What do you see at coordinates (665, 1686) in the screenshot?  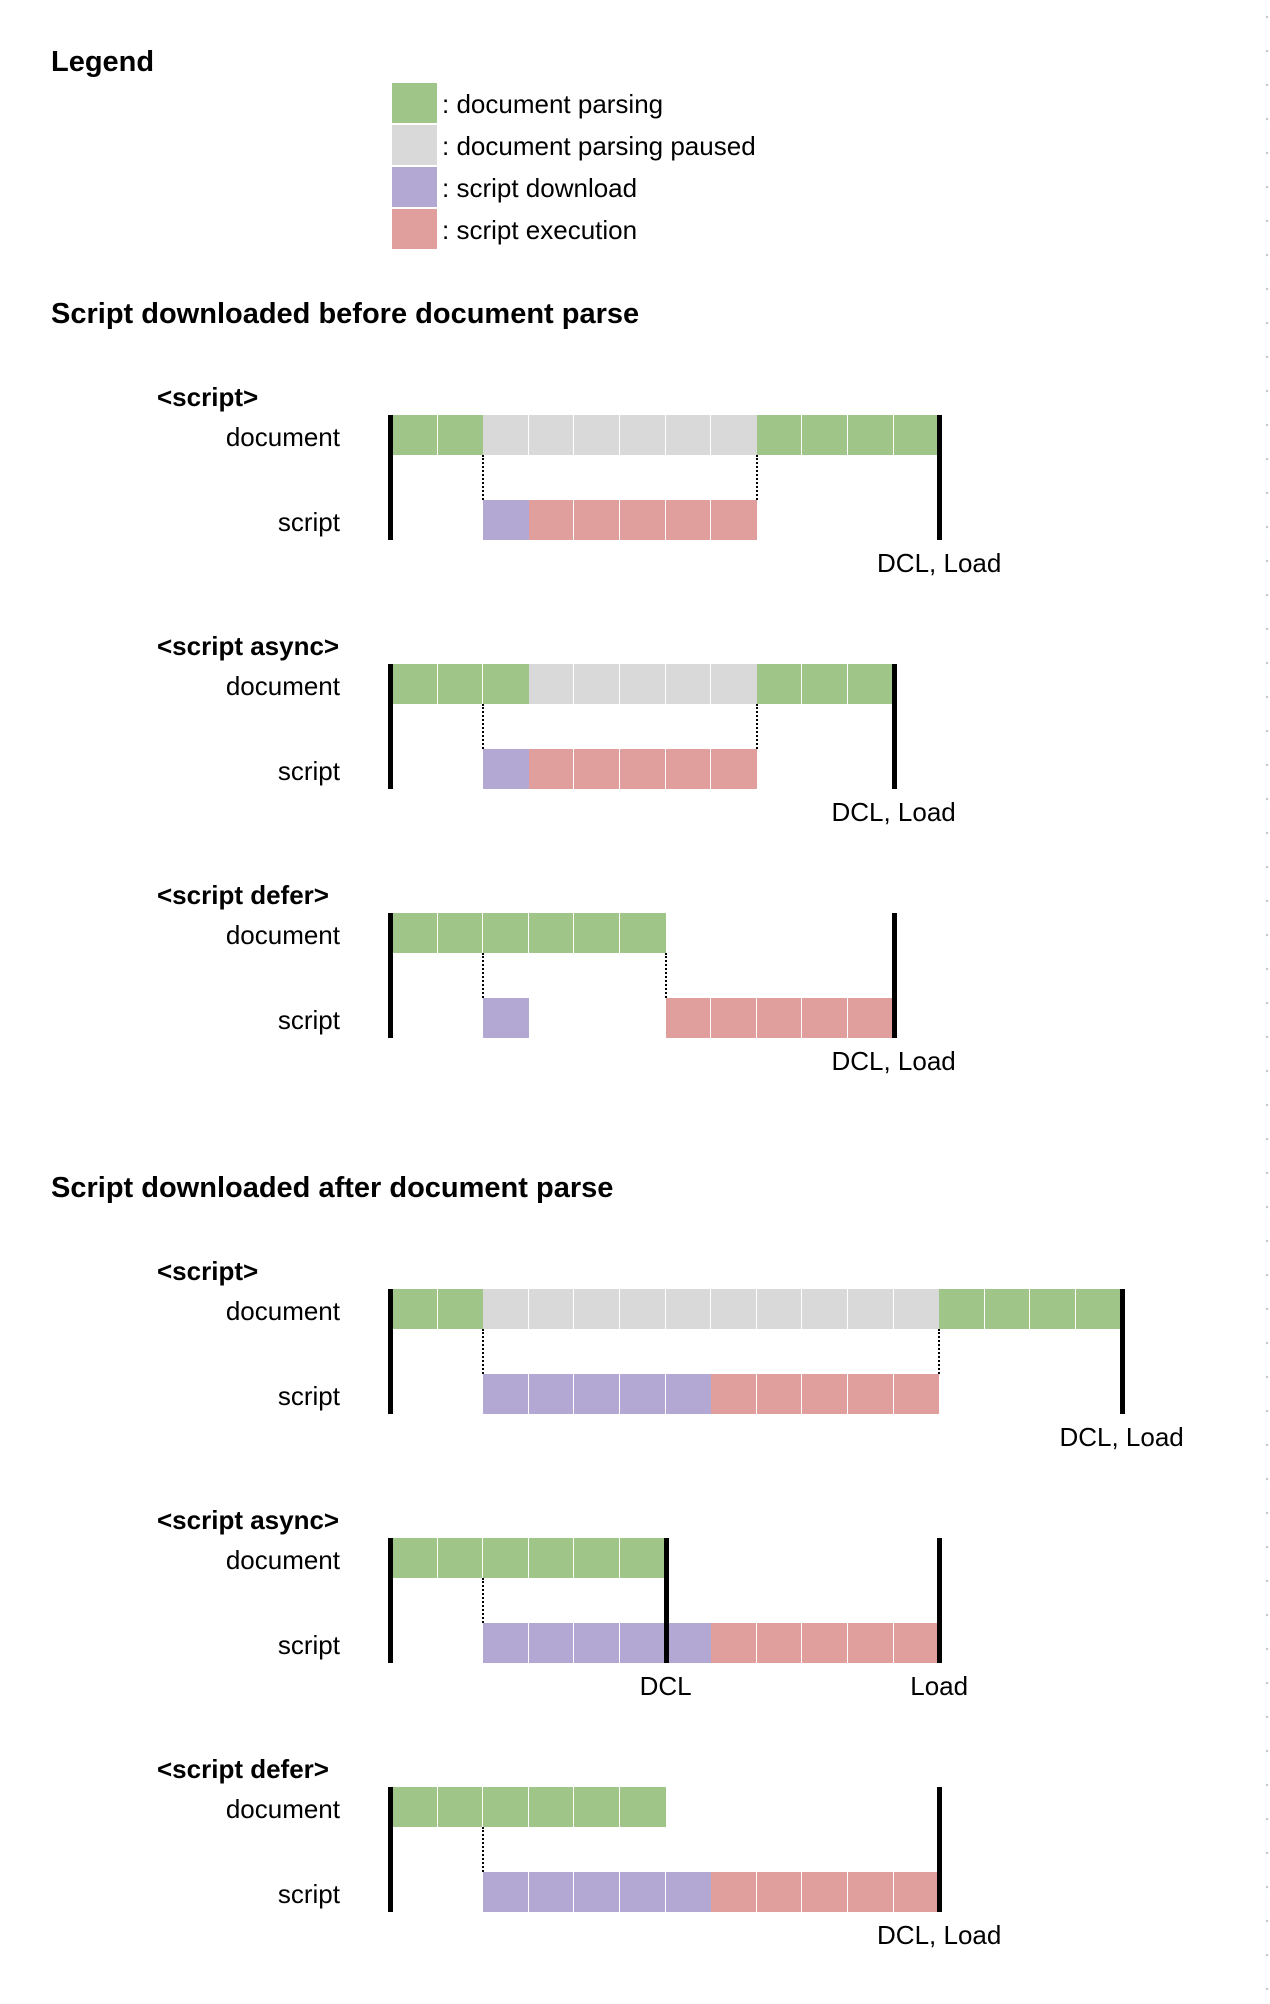 I see `marker-label: DCL` at bounding box center [665, 1686].